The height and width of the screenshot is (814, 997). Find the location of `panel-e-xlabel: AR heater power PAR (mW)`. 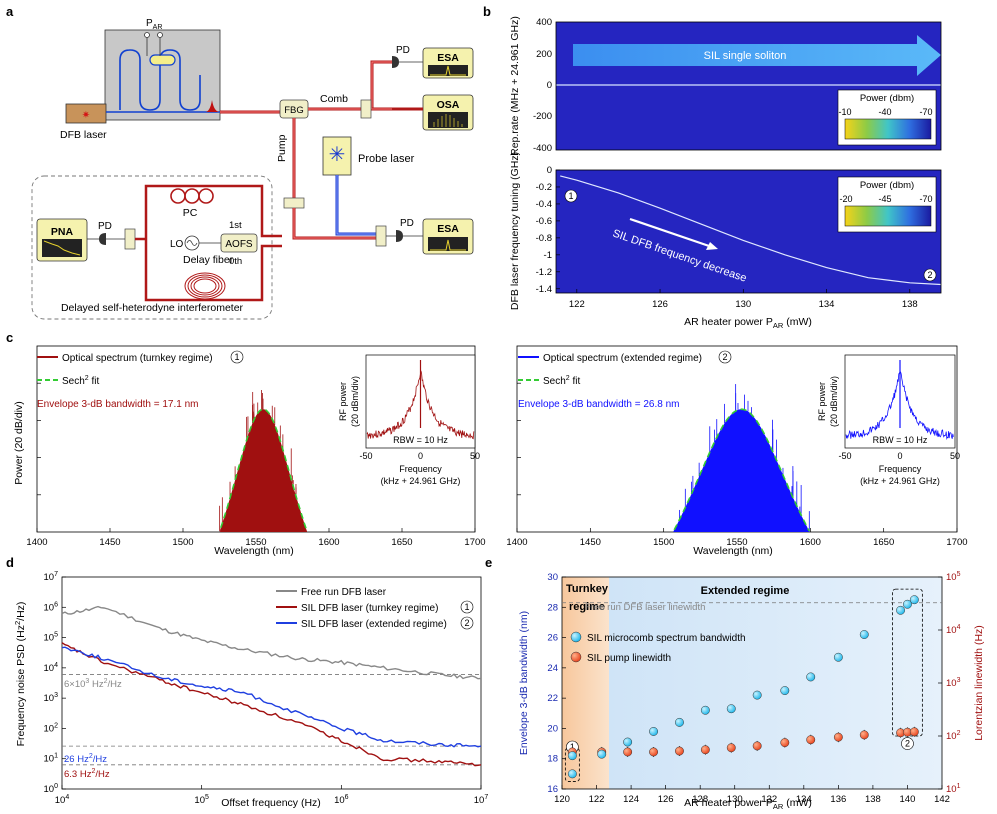

panel-e-xlabel: AR heater power PAR (mW) is located at coordinates (748, 804).